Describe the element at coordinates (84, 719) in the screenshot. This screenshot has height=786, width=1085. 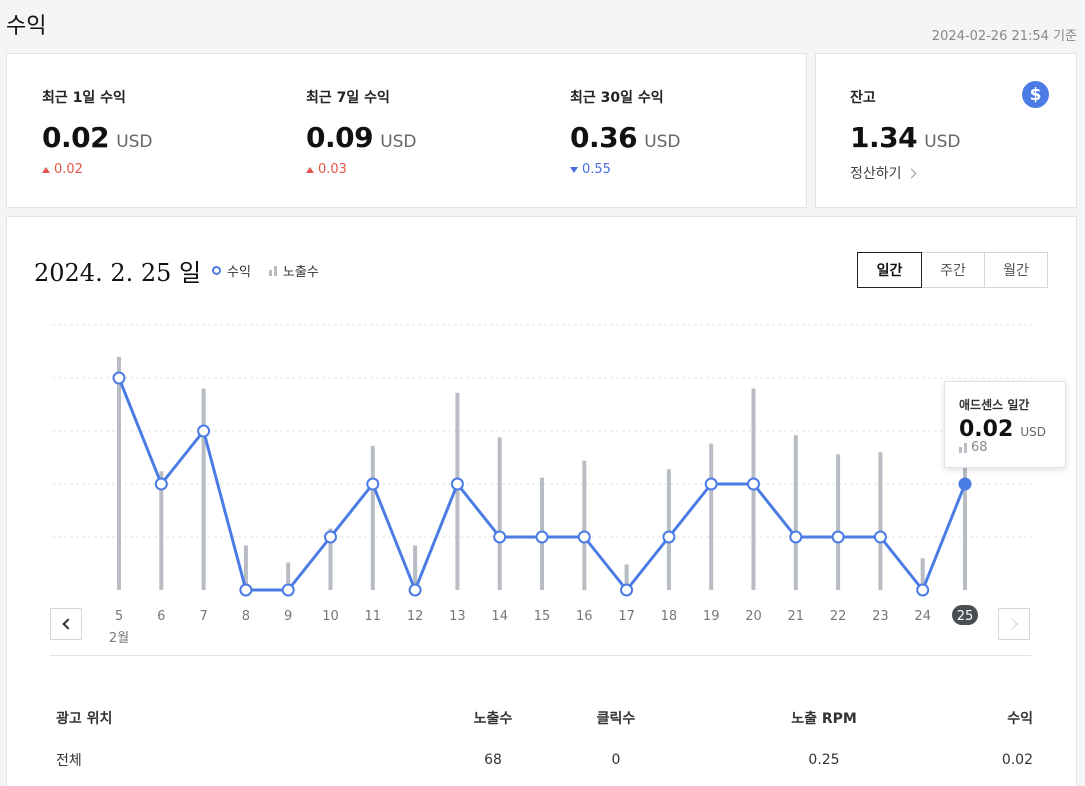
I see `table-header: 광고 위치` at that location.